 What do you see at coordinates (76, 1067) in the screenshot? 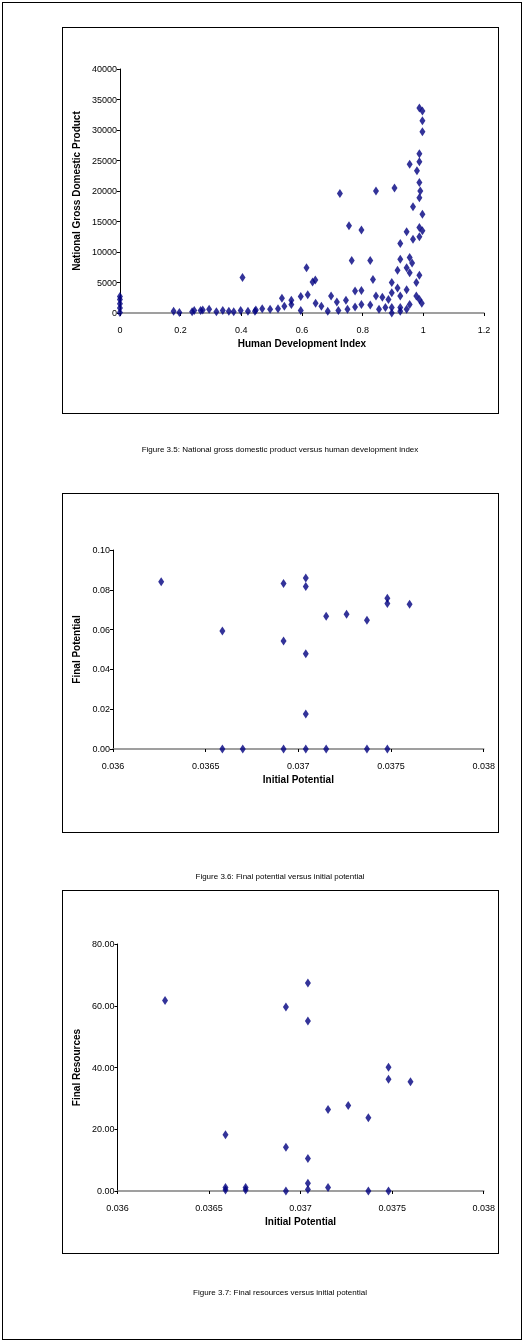
I see `y-axis-title: Final Resources` at bounding box center [76, 1067].